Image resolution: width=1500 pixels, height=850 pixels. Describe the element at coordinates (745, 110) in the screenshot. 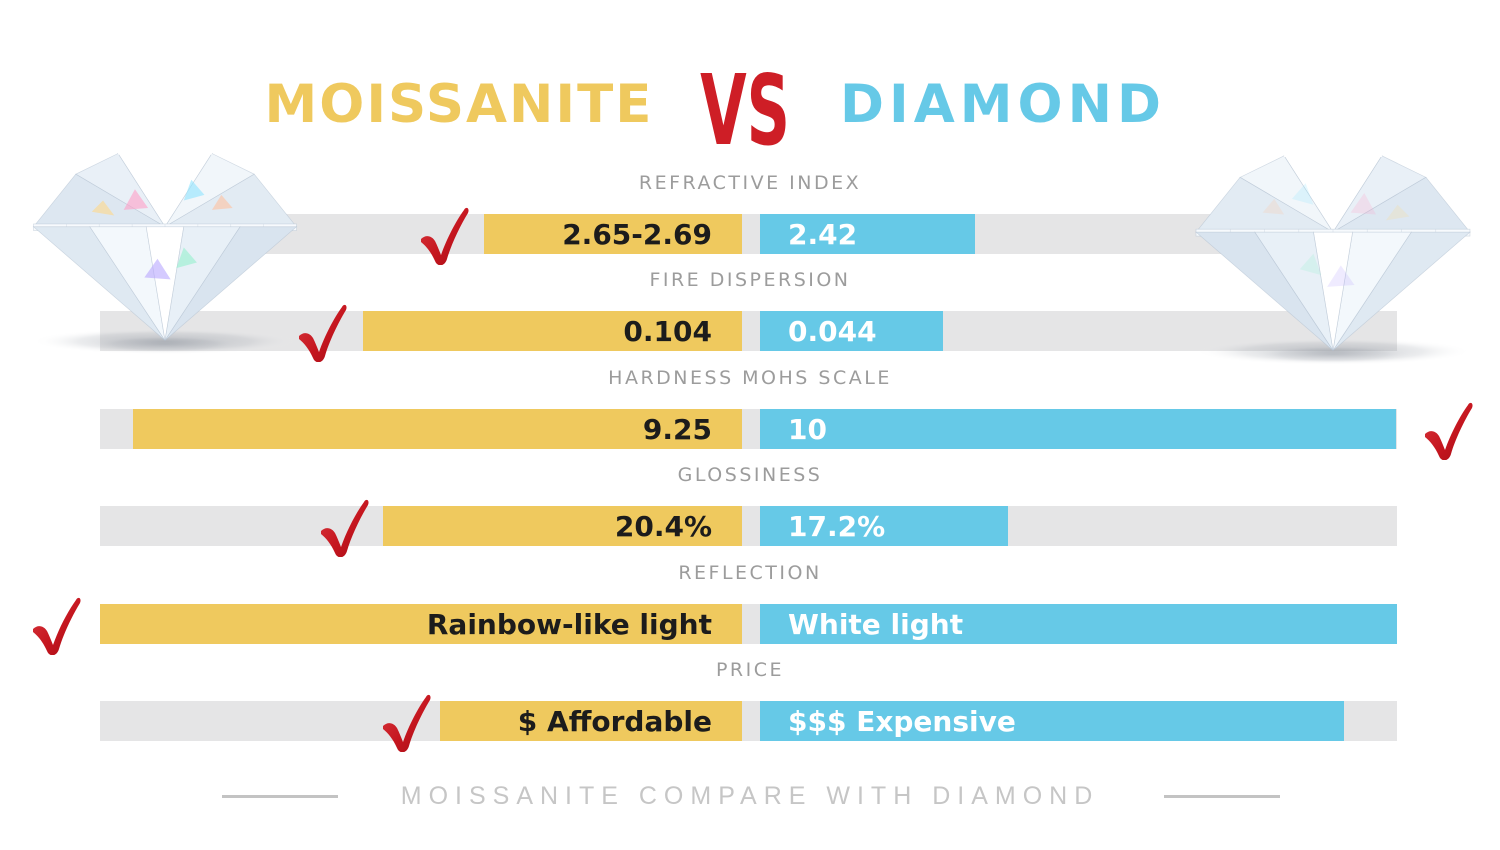

I see `title-vs: VS` at that location.